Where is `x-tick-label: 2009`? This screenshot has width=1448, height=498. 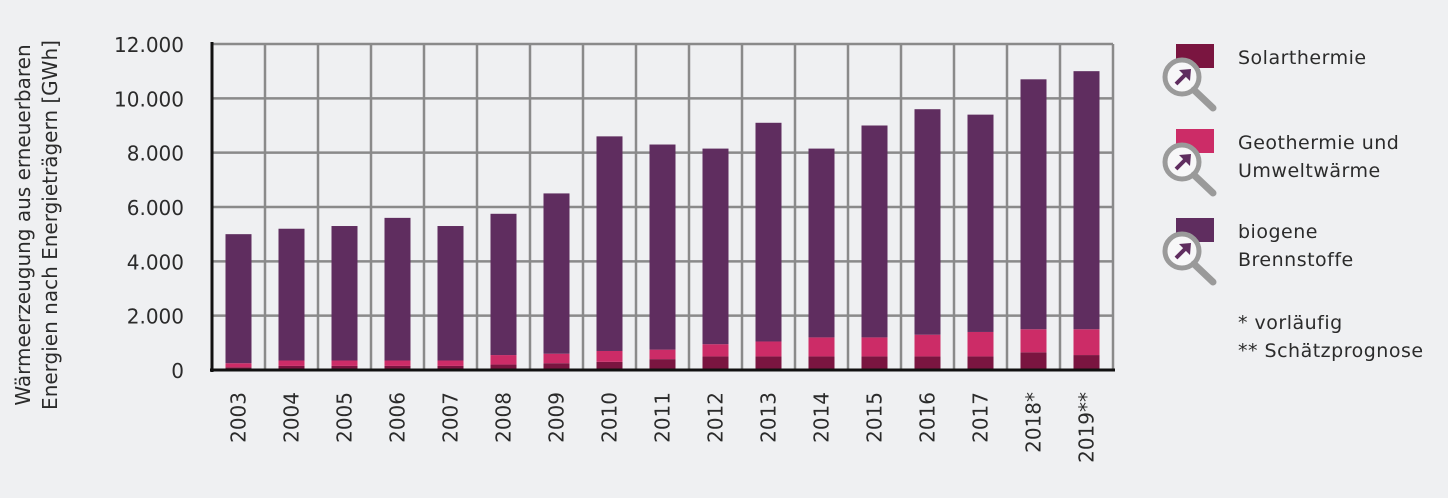
x-tick-label: 2009 is located at coordinates (557, 417).